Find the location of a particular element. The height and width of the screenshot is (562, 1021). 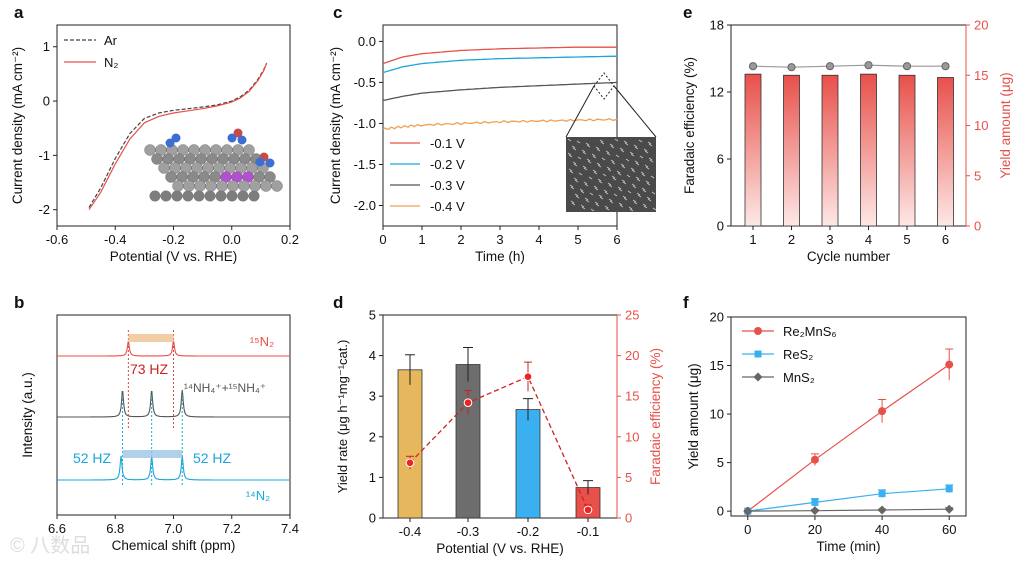

panel-f-ylabel: Yield amount (μg) is located at coordinates (693, 416).